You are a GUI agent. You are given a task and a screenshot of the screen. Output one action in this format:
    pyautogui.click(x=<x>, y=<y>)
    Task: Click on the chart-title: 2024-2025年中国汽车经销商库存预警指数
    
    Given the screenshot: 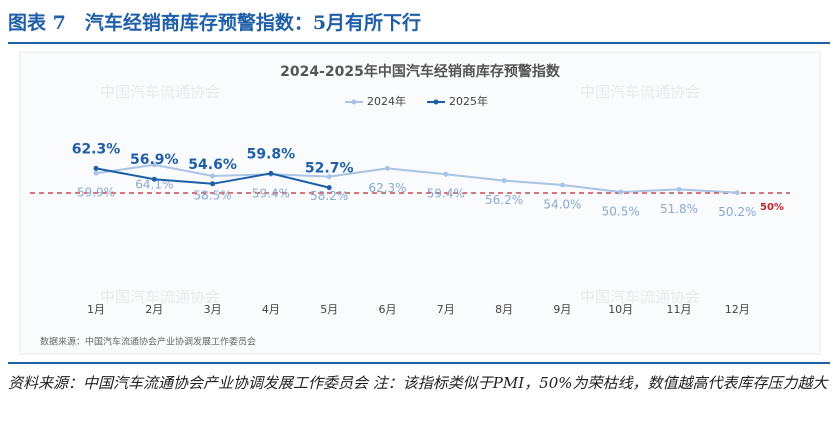 What is the action you would take?
    pyautogui.click(x=420, y=71)
    